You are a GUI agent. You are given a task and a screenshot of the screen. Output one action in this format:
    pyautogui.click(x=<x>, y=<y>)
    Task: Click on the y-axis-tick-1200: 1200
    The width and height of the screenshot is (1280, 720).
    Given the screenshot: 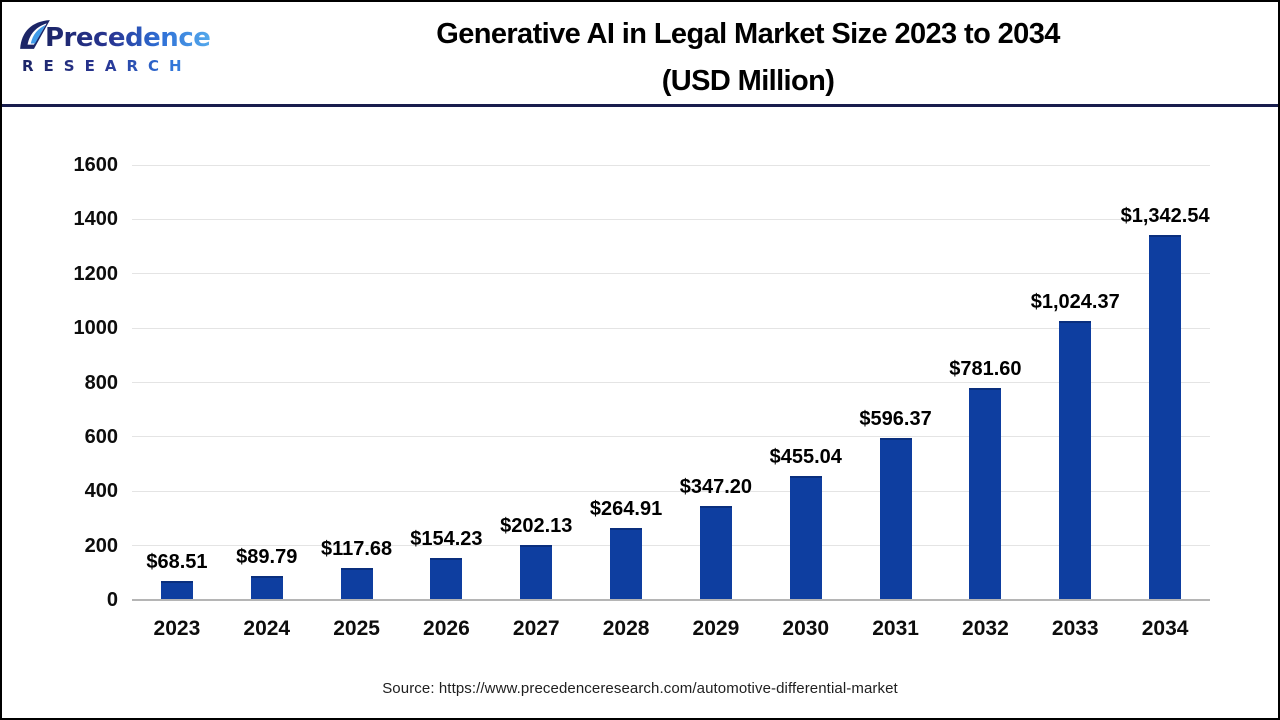 What is the action you would take?
    pyautogui.click(x=96, y=273)
    